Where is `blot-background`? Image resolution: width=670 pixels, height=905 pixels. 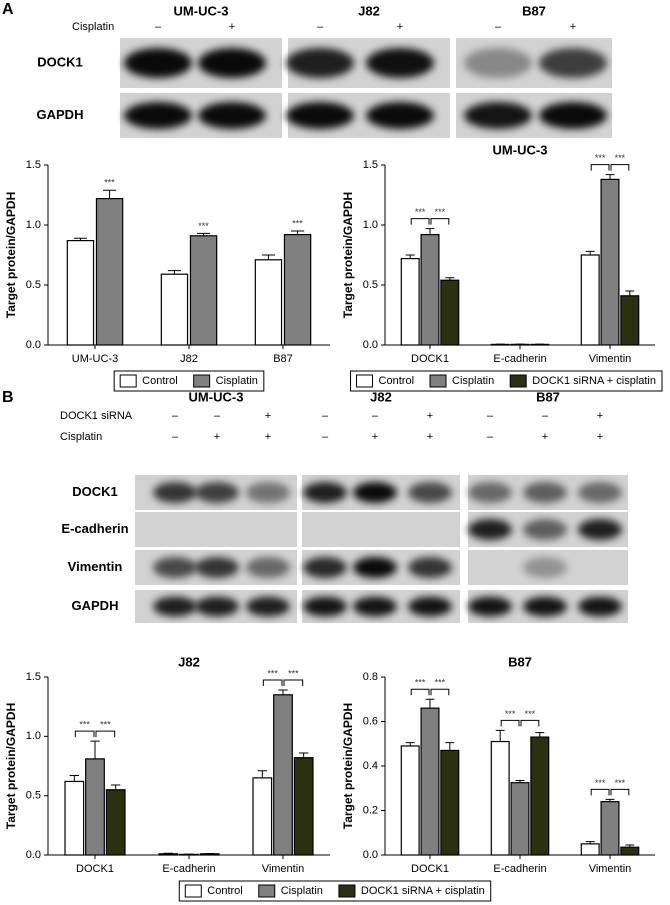 blot-background is located at coordinates (381, 529).